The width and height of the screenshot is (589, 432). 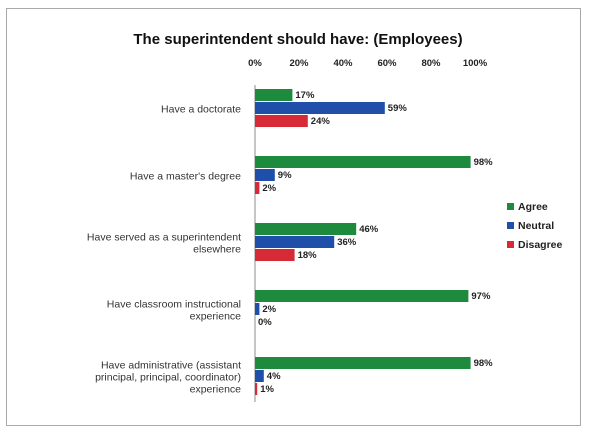 I want to click on tick-label: 40%, so click(x=343, y=63).